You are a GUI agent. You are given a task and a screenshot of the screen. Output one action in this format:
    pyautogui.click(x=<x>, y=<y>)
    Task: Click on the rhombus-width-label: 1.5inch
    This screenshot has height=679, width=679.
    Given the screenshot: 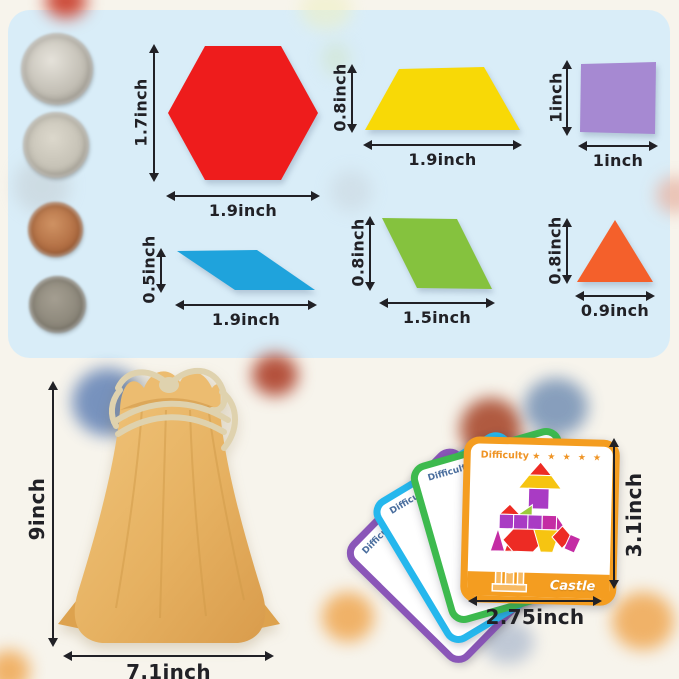 What is the action you would take?
    pyautogui.click(x=437, y=317)
    